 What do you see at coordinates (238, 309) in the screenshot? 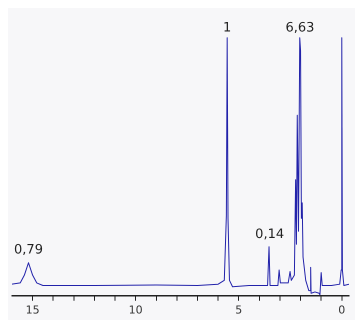
I see `x-tick-label: 5` at bounding box center [238, 309].